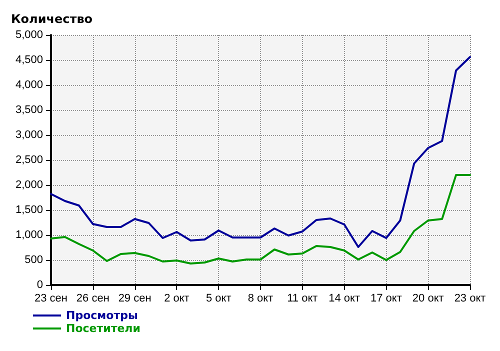 The height and width of the screenshot is (351, 500). What do you see at coordinates (470, 298) in the screenshot?
I see `x-tick-label: 23 окт` at bounding box center [470, 298].